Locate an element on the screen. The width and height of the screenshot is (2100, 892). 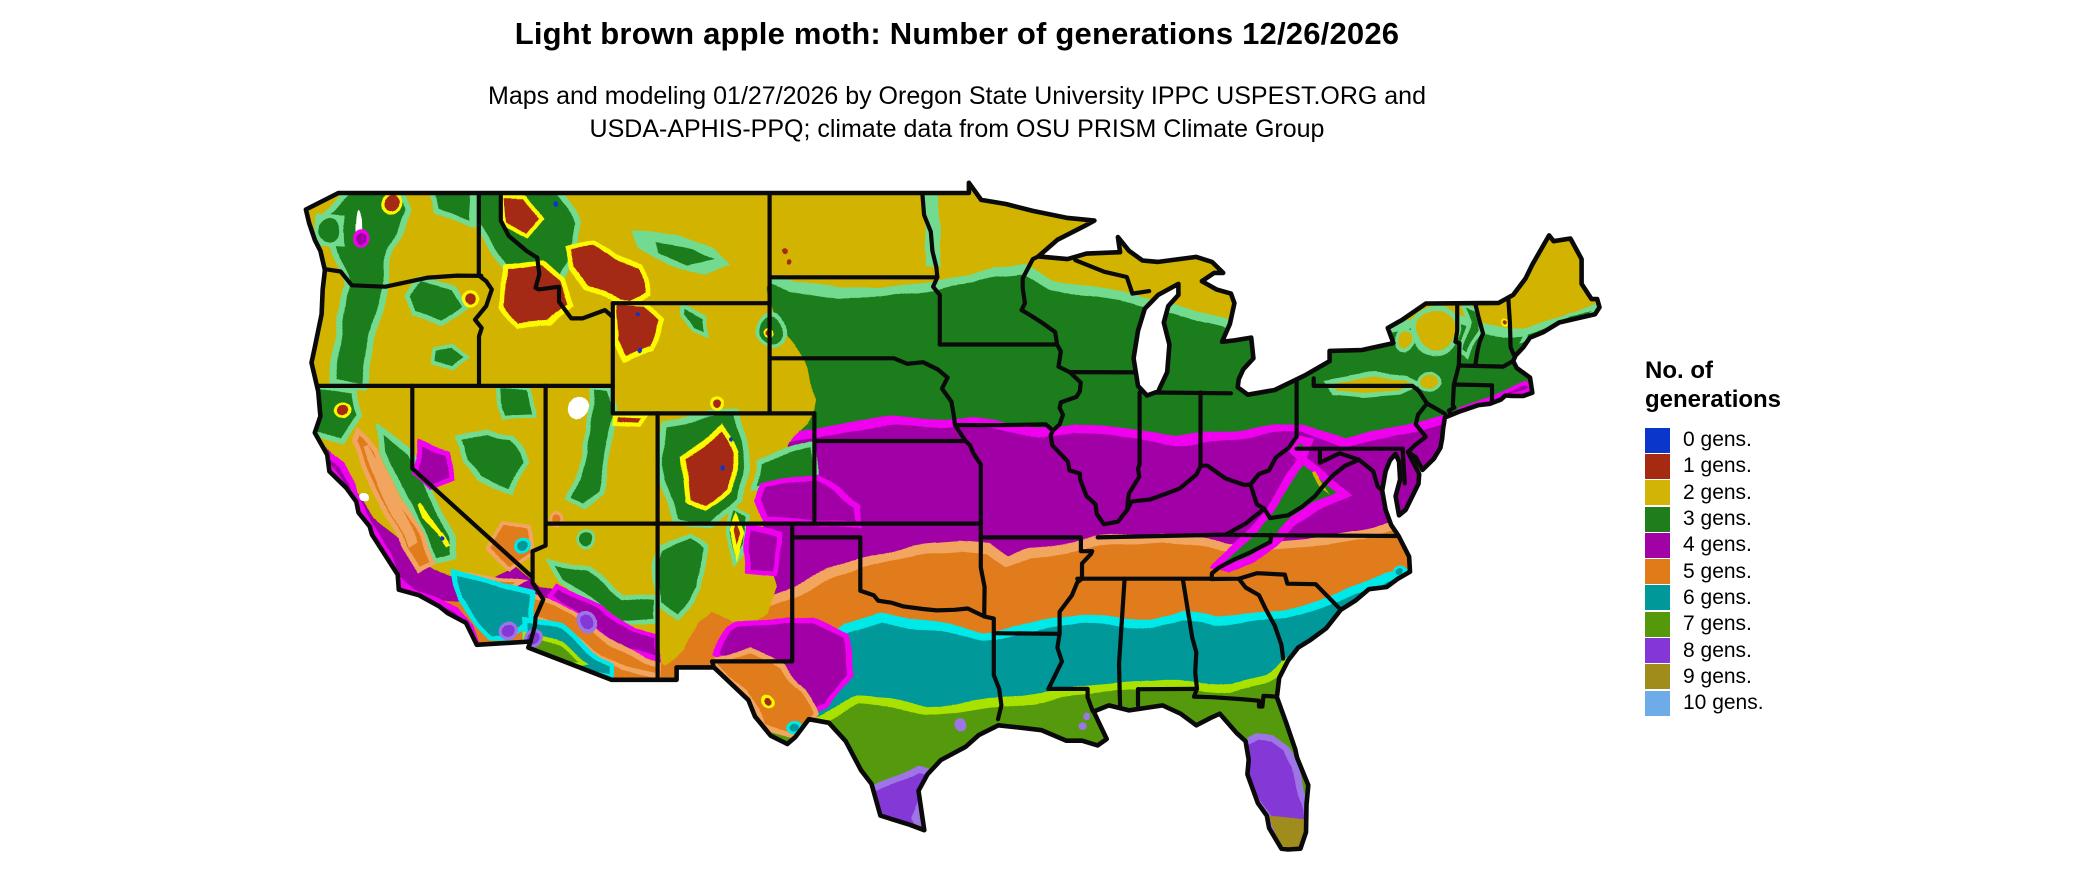
legend-item-label: 6 gens. is located at coordinates (1717, 597).